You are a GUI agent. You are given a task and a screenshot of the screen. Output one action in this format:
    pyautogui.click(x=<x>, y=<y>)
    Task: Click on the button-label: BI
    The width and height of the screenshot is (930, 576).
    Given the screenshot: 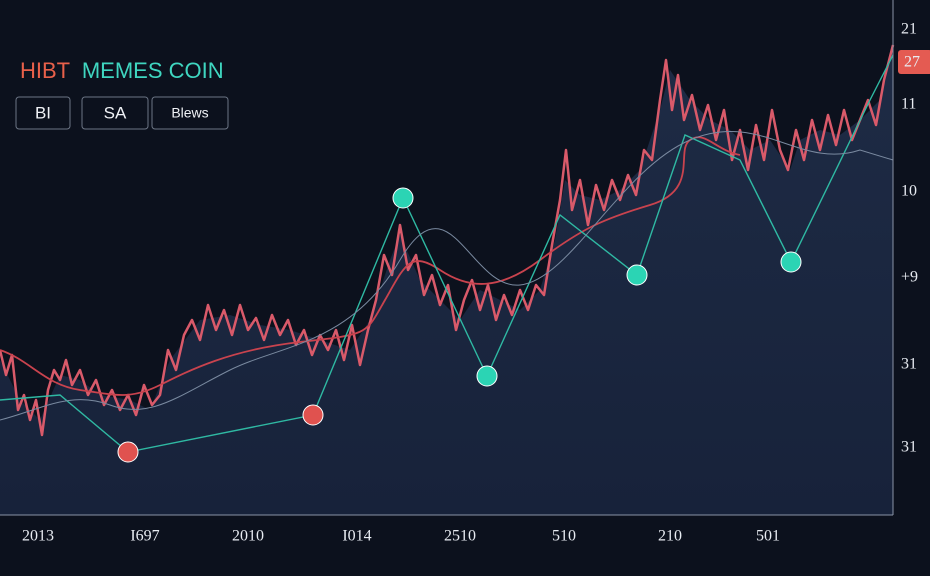 What is the action you would take?
    pyautogui.click(x=43, y=112)
    